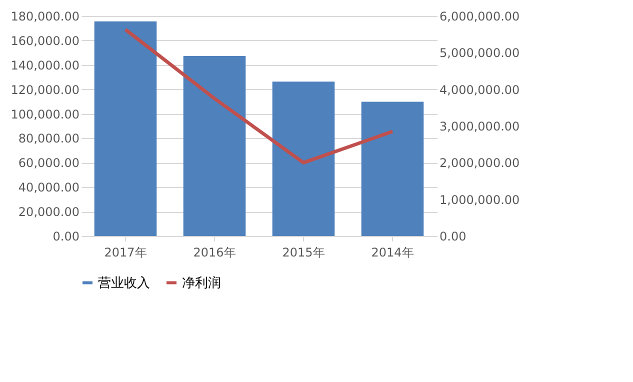 This screenshot has width=633, height=382. I want to click on y-tick-label: 80,000.00, so click(49, 139).